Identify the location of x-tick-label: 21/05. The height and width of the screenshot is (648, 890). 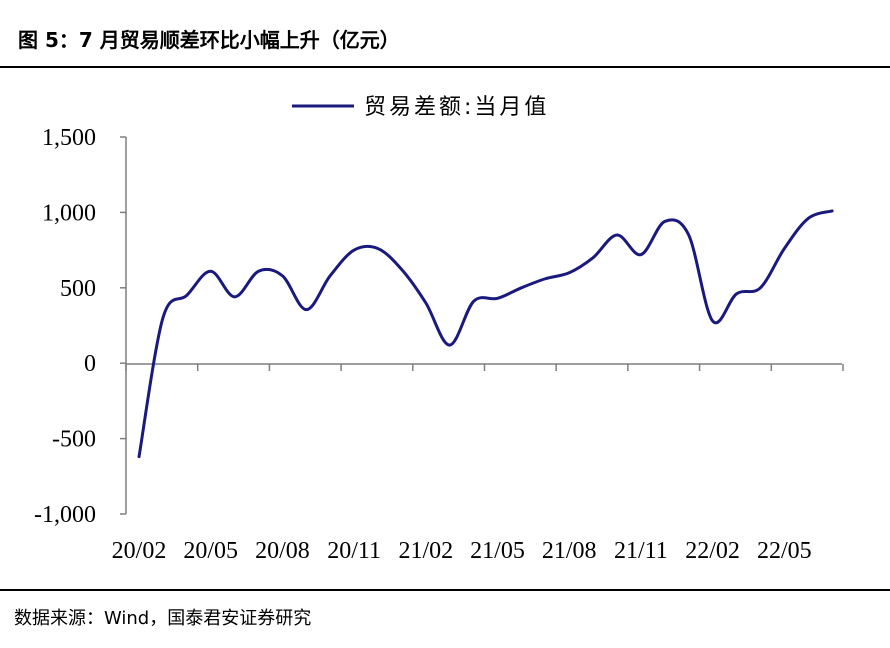
(497, 551).